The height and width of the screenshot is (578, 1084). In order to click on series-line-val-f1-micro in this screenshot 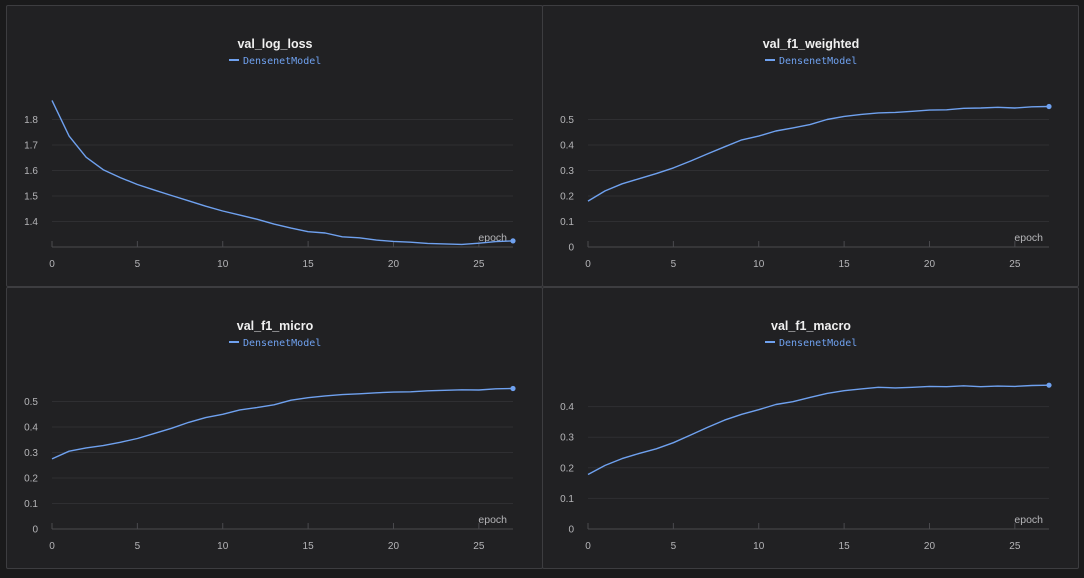, I will do `click(282, 423)`.